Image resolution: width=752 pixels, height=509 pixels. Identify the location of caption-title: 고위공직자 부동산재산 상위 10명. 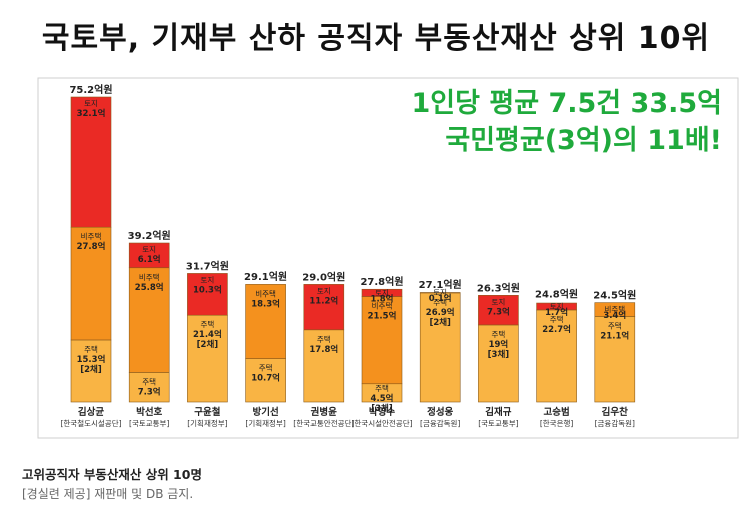
(112, 474).